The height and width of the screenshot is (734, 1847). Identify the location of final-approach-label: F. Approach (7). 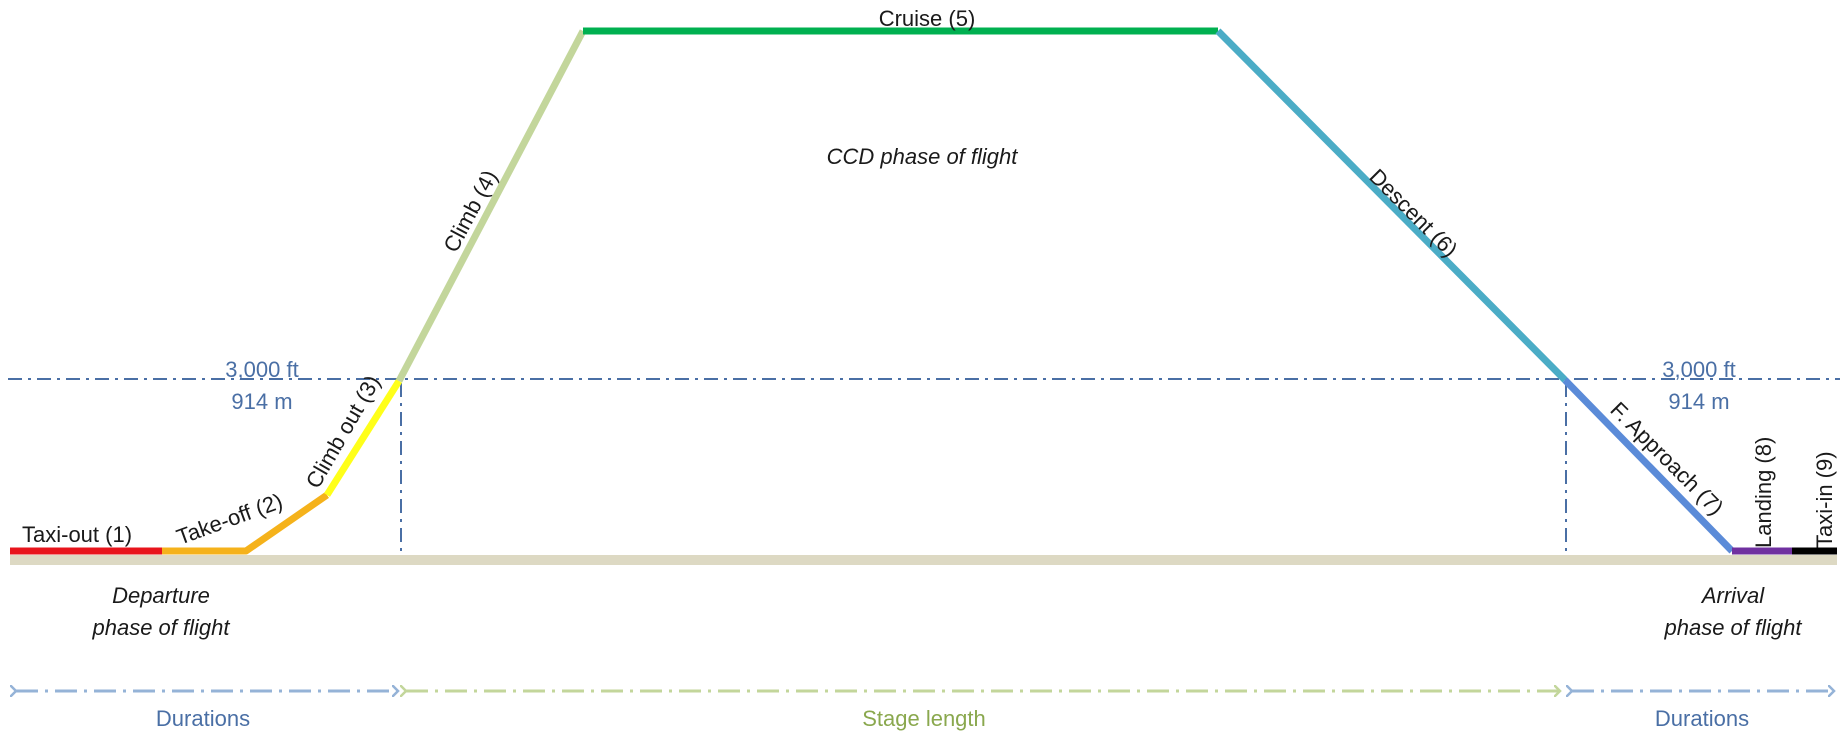
(1666, 458).